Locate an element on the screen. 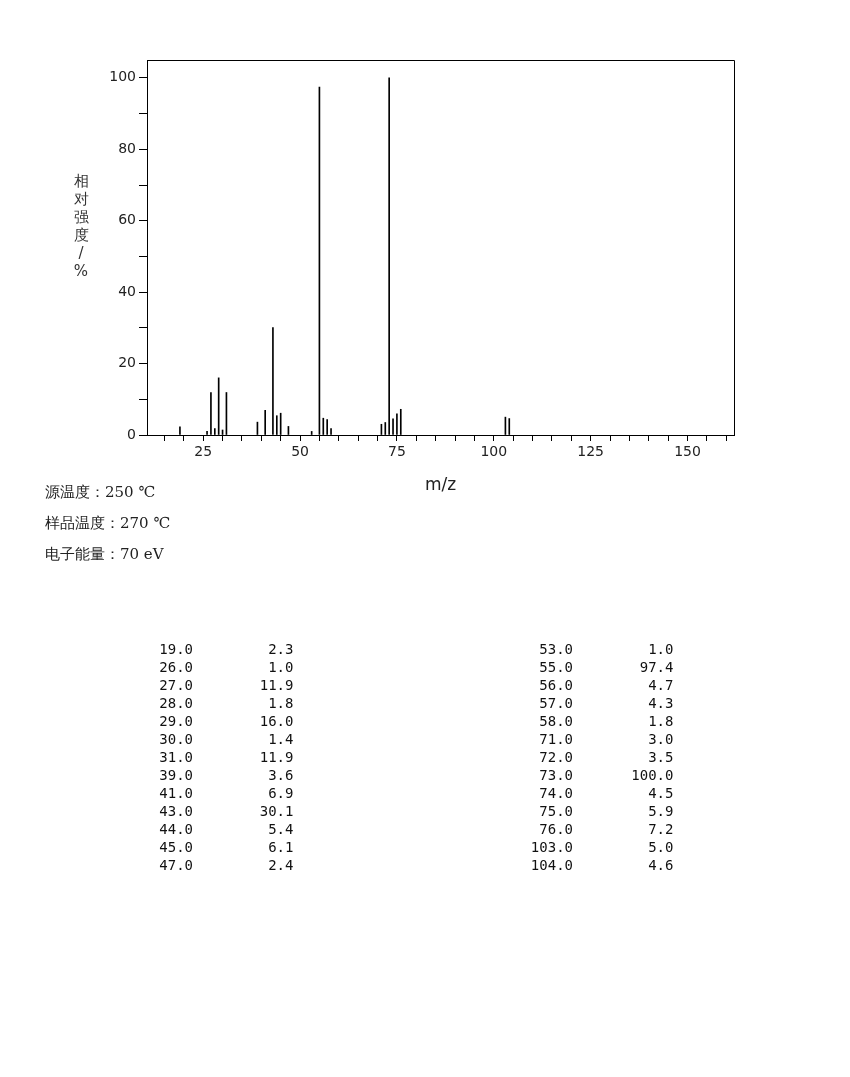 Image resolution: width=850 pixels, height=1077 pixels. text: 27.0 11.9 is located at coordinates (226, 685).